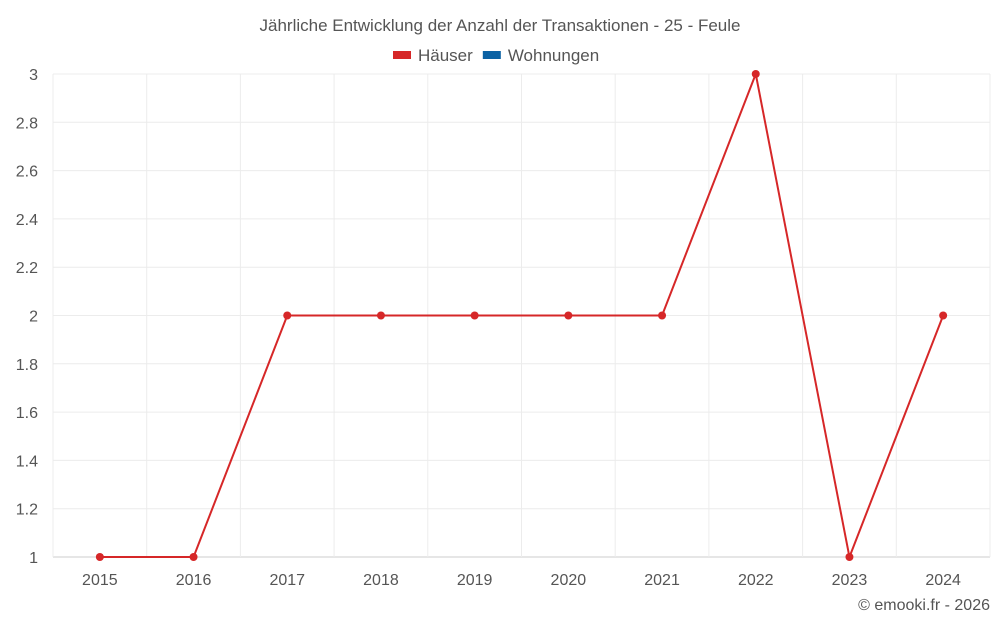 The height and width of the screenshot is (625, 1000). What do you see at coordinates (27, 510) in the screenshot?
I see `y-tick-label: 1.2` at bounding box center [27, 510].